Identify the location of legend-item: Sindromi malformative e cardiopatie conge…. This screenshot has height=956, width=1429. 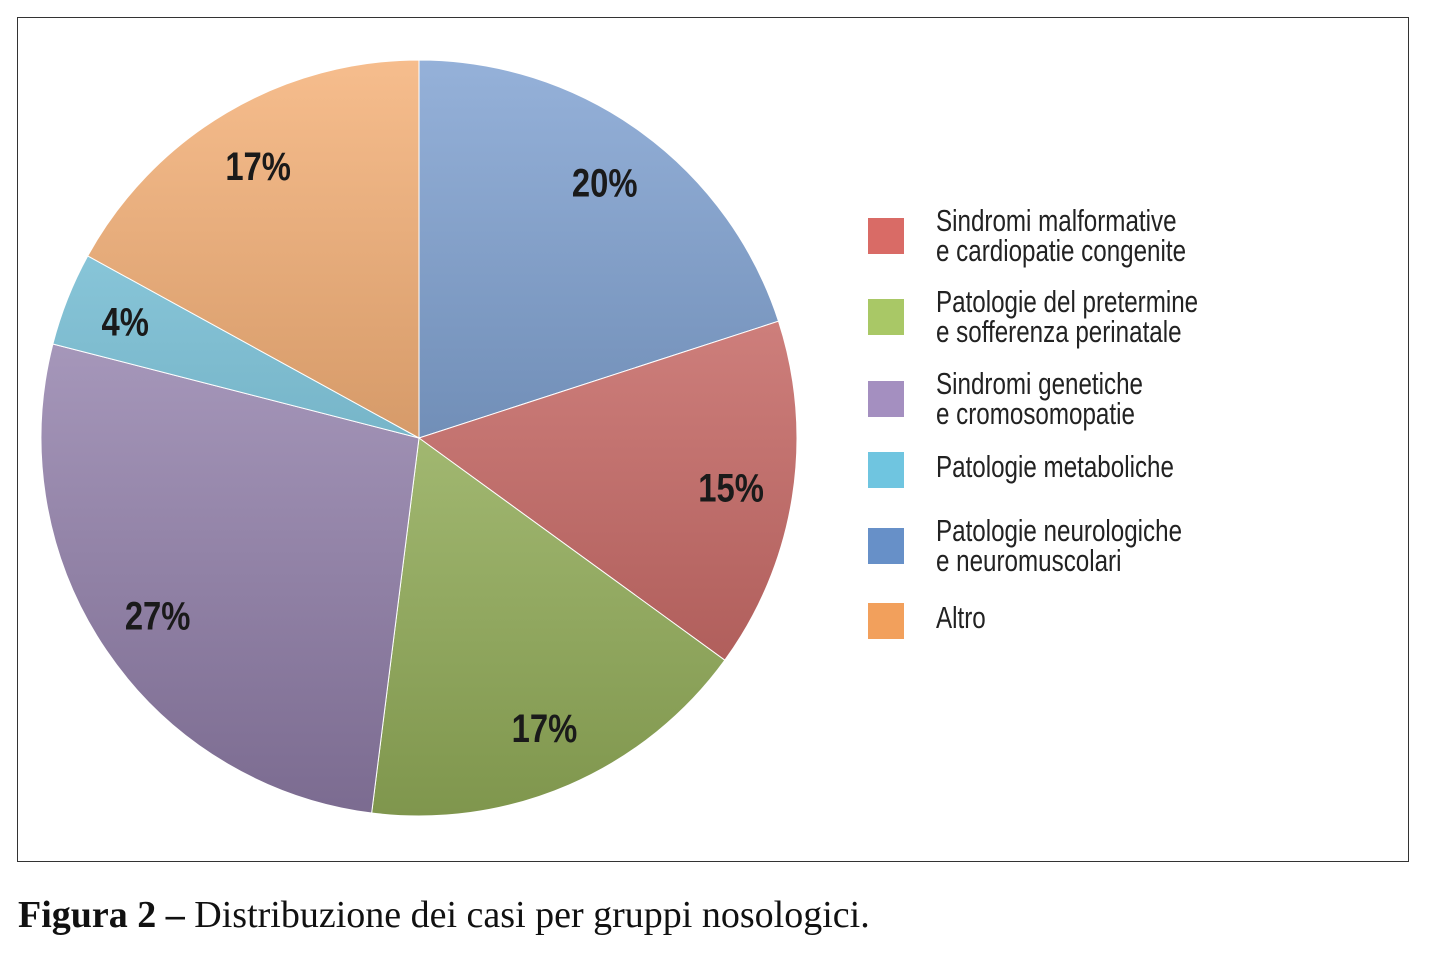
(1062, 235).